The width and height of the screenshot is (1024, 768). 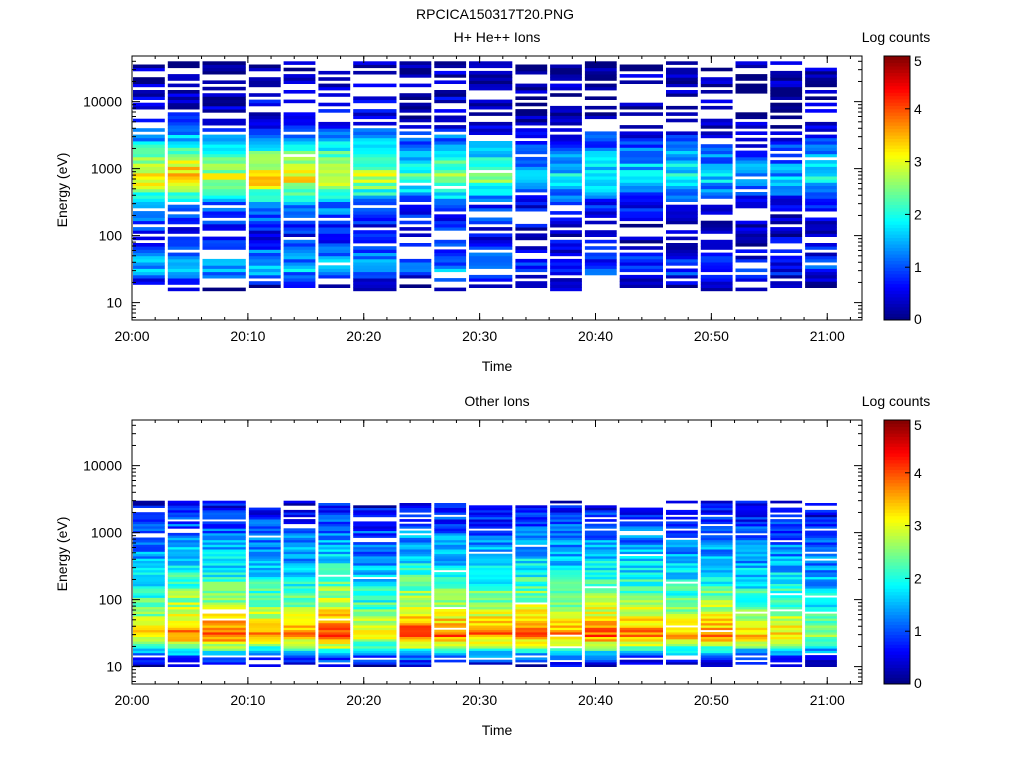 What do you see at coordinates (497, 37) in the screenshot?
I see `panel-title: H+ He++ Ions` at bounding box center [497, 37].